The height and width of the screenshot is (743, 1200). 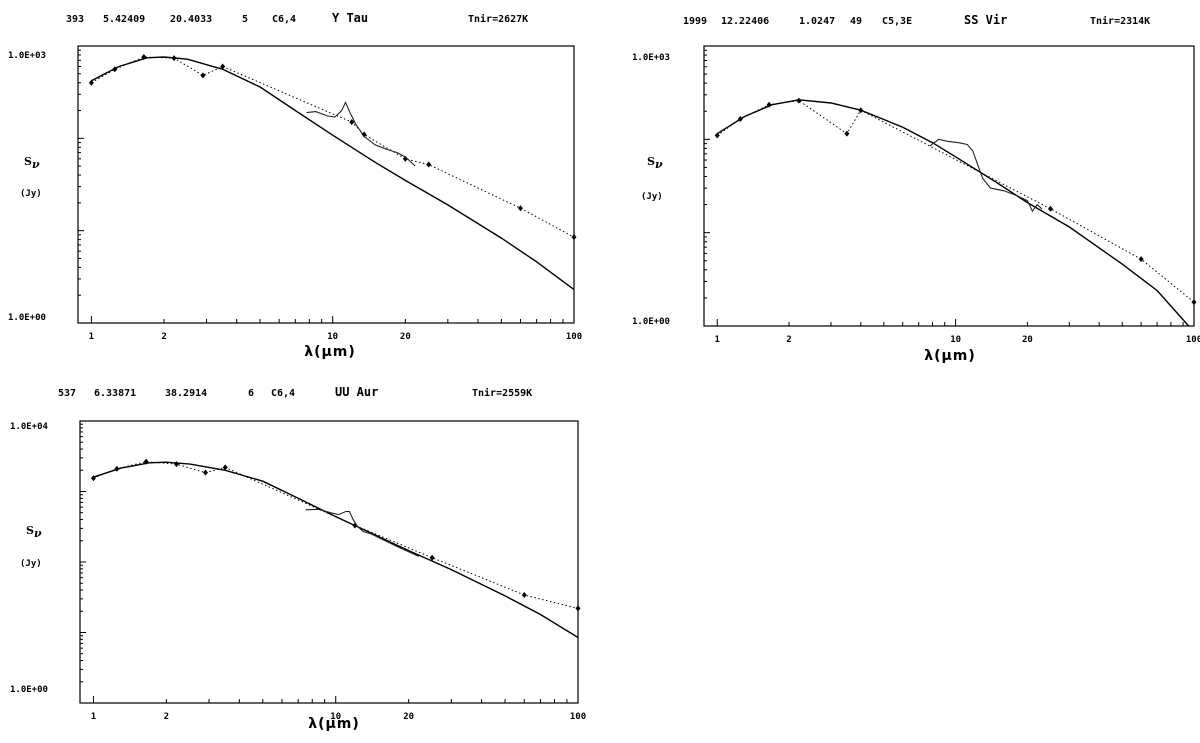 What do you see at coordinates (1120, 21) in the screenshot?
I see `header-temperature: Tnir=2314K` at bounding box center [1120, 21].